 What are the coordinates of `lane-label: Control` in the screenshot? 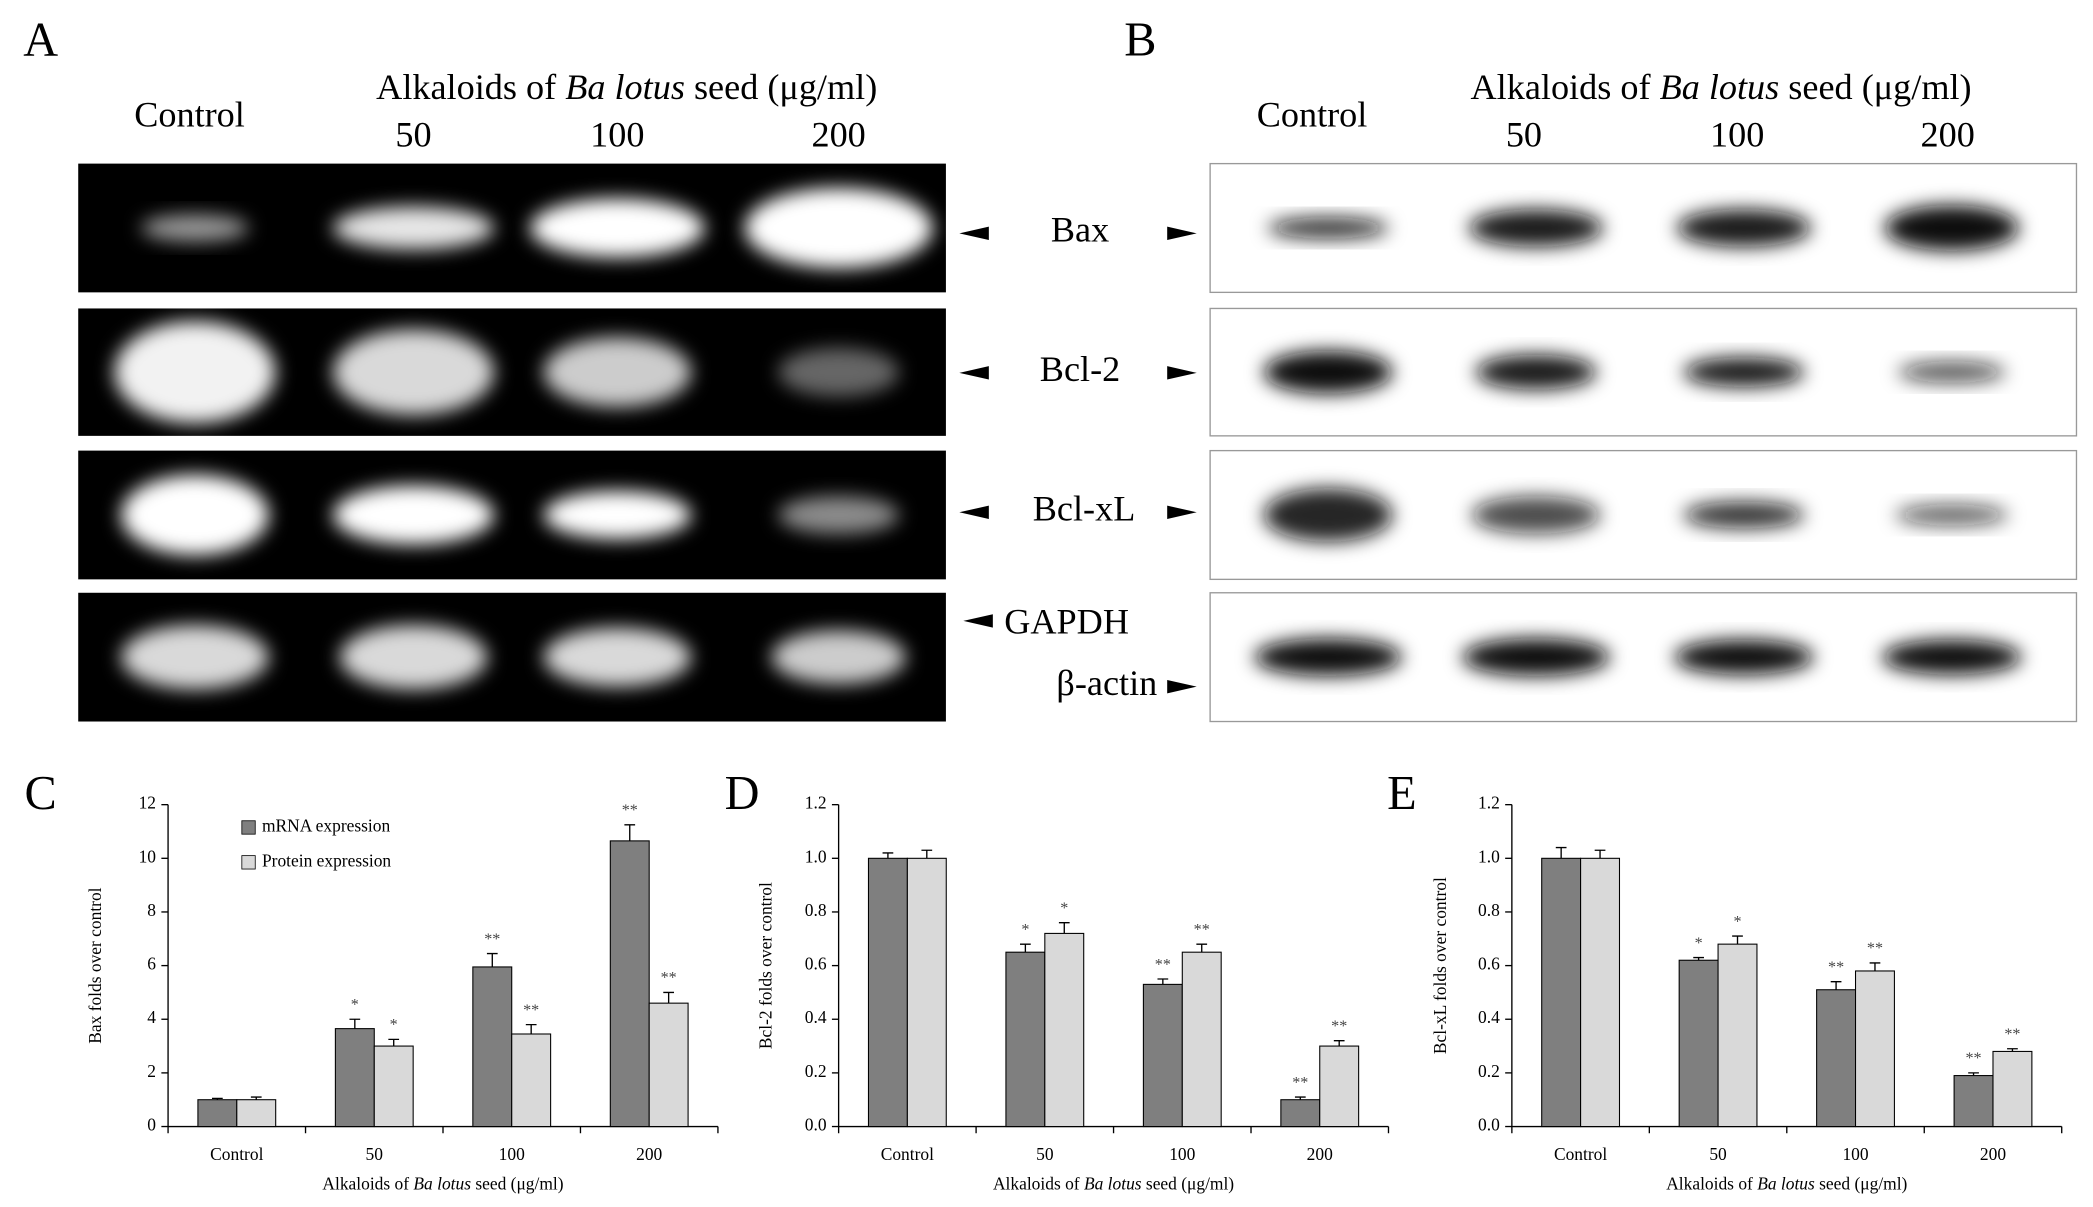 It's located at (1312, 114).